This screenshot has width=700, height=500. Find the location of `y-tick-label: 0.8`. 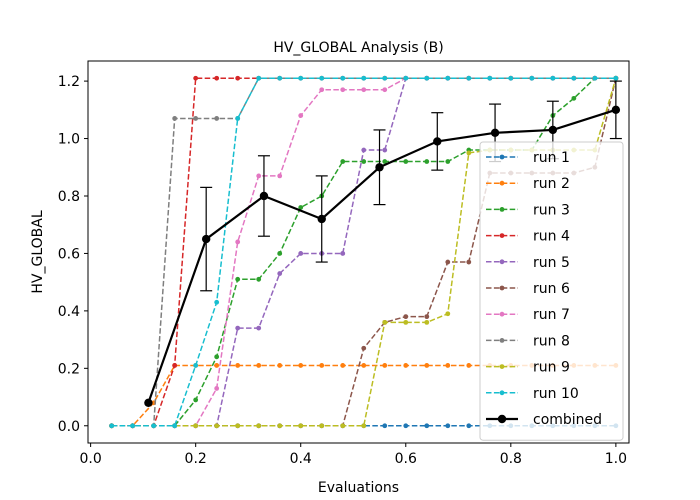

y-tick-label: 0.8 is located at coordinates (69, 197).